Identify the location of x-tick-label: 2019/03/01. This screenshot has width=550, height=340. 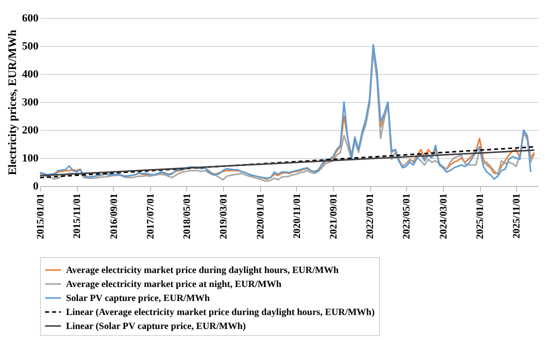
(224, 217).